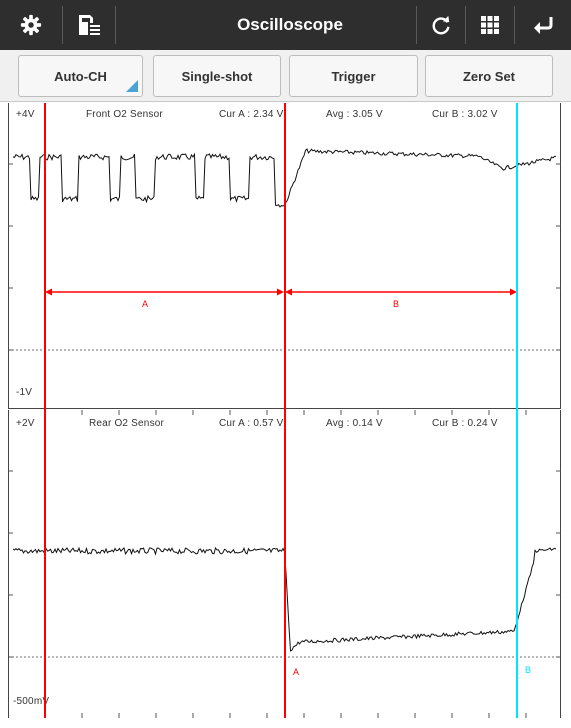 This screenshot has height=728, width=571. I want to click on save-button, so click(89, 25).